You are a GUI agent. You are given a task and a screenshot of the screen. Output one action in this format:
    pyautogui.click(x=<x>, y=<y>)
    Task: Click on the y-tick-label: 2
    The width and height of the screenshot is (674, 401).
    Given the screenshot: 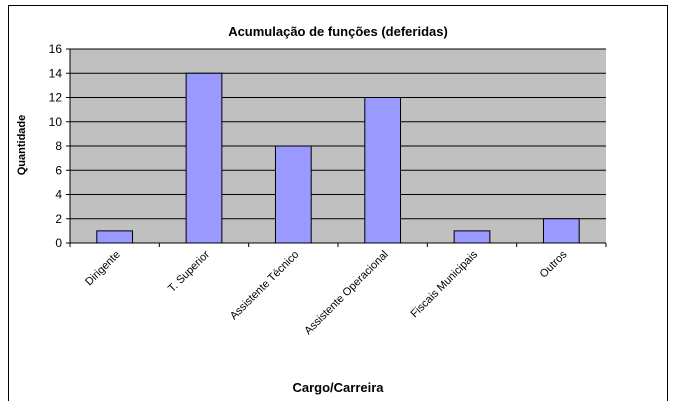 What is the action you would take?
    pyautogui.click(x=58, y=219)
    